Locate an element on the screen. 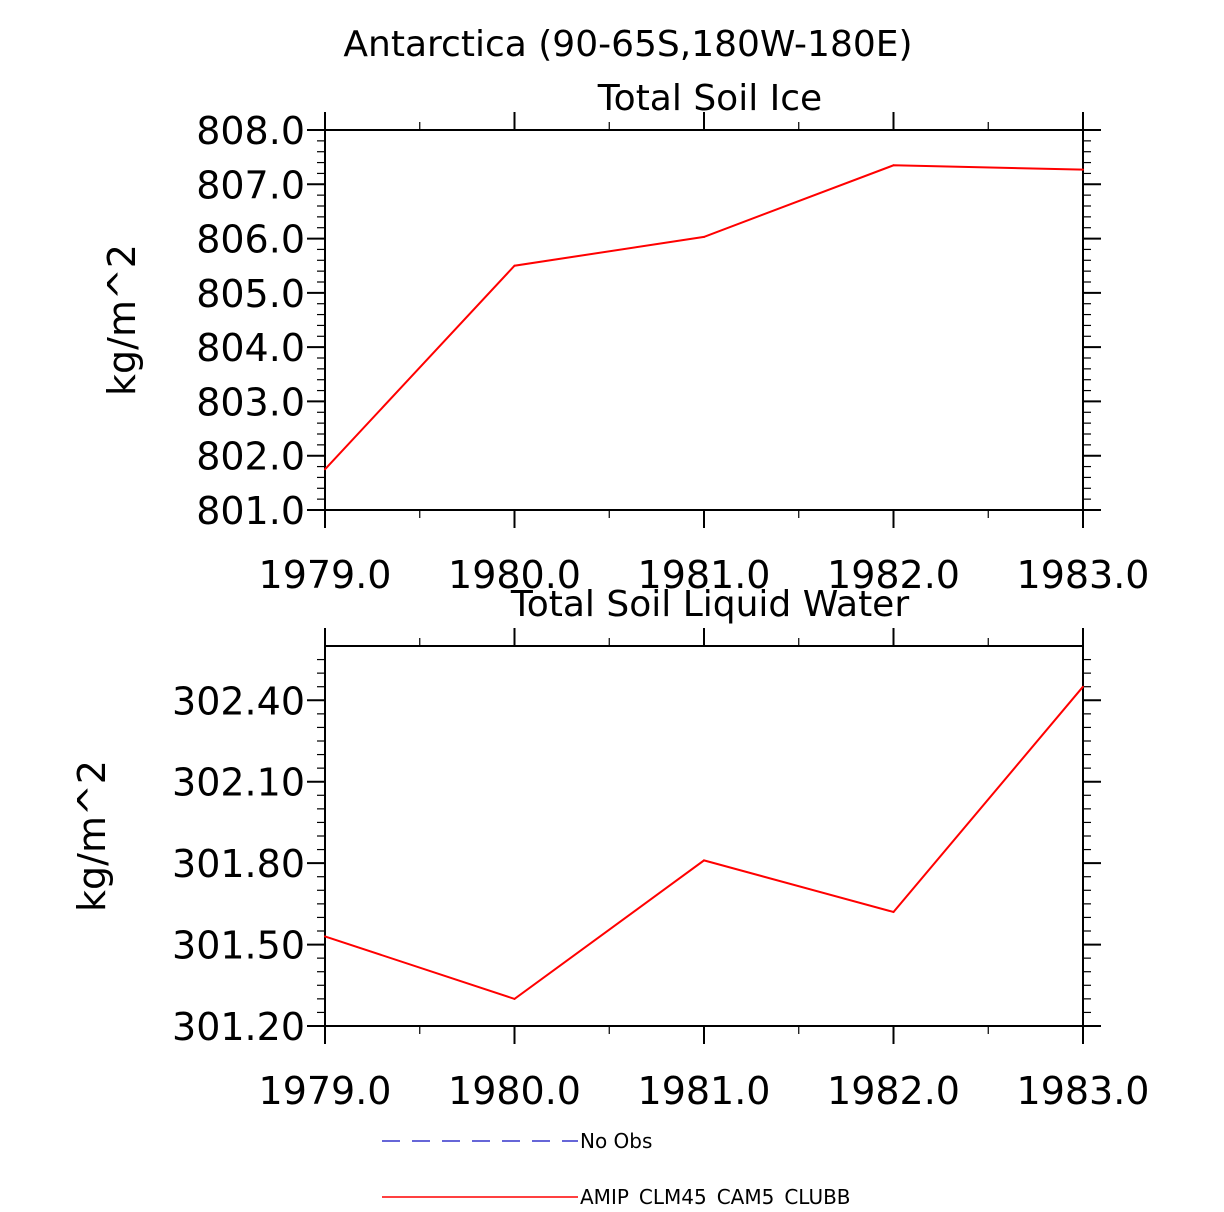 The image size is (1224, 1212). chart-1-x-tick-label: 1981.0 is located at coordinates (704, 575).